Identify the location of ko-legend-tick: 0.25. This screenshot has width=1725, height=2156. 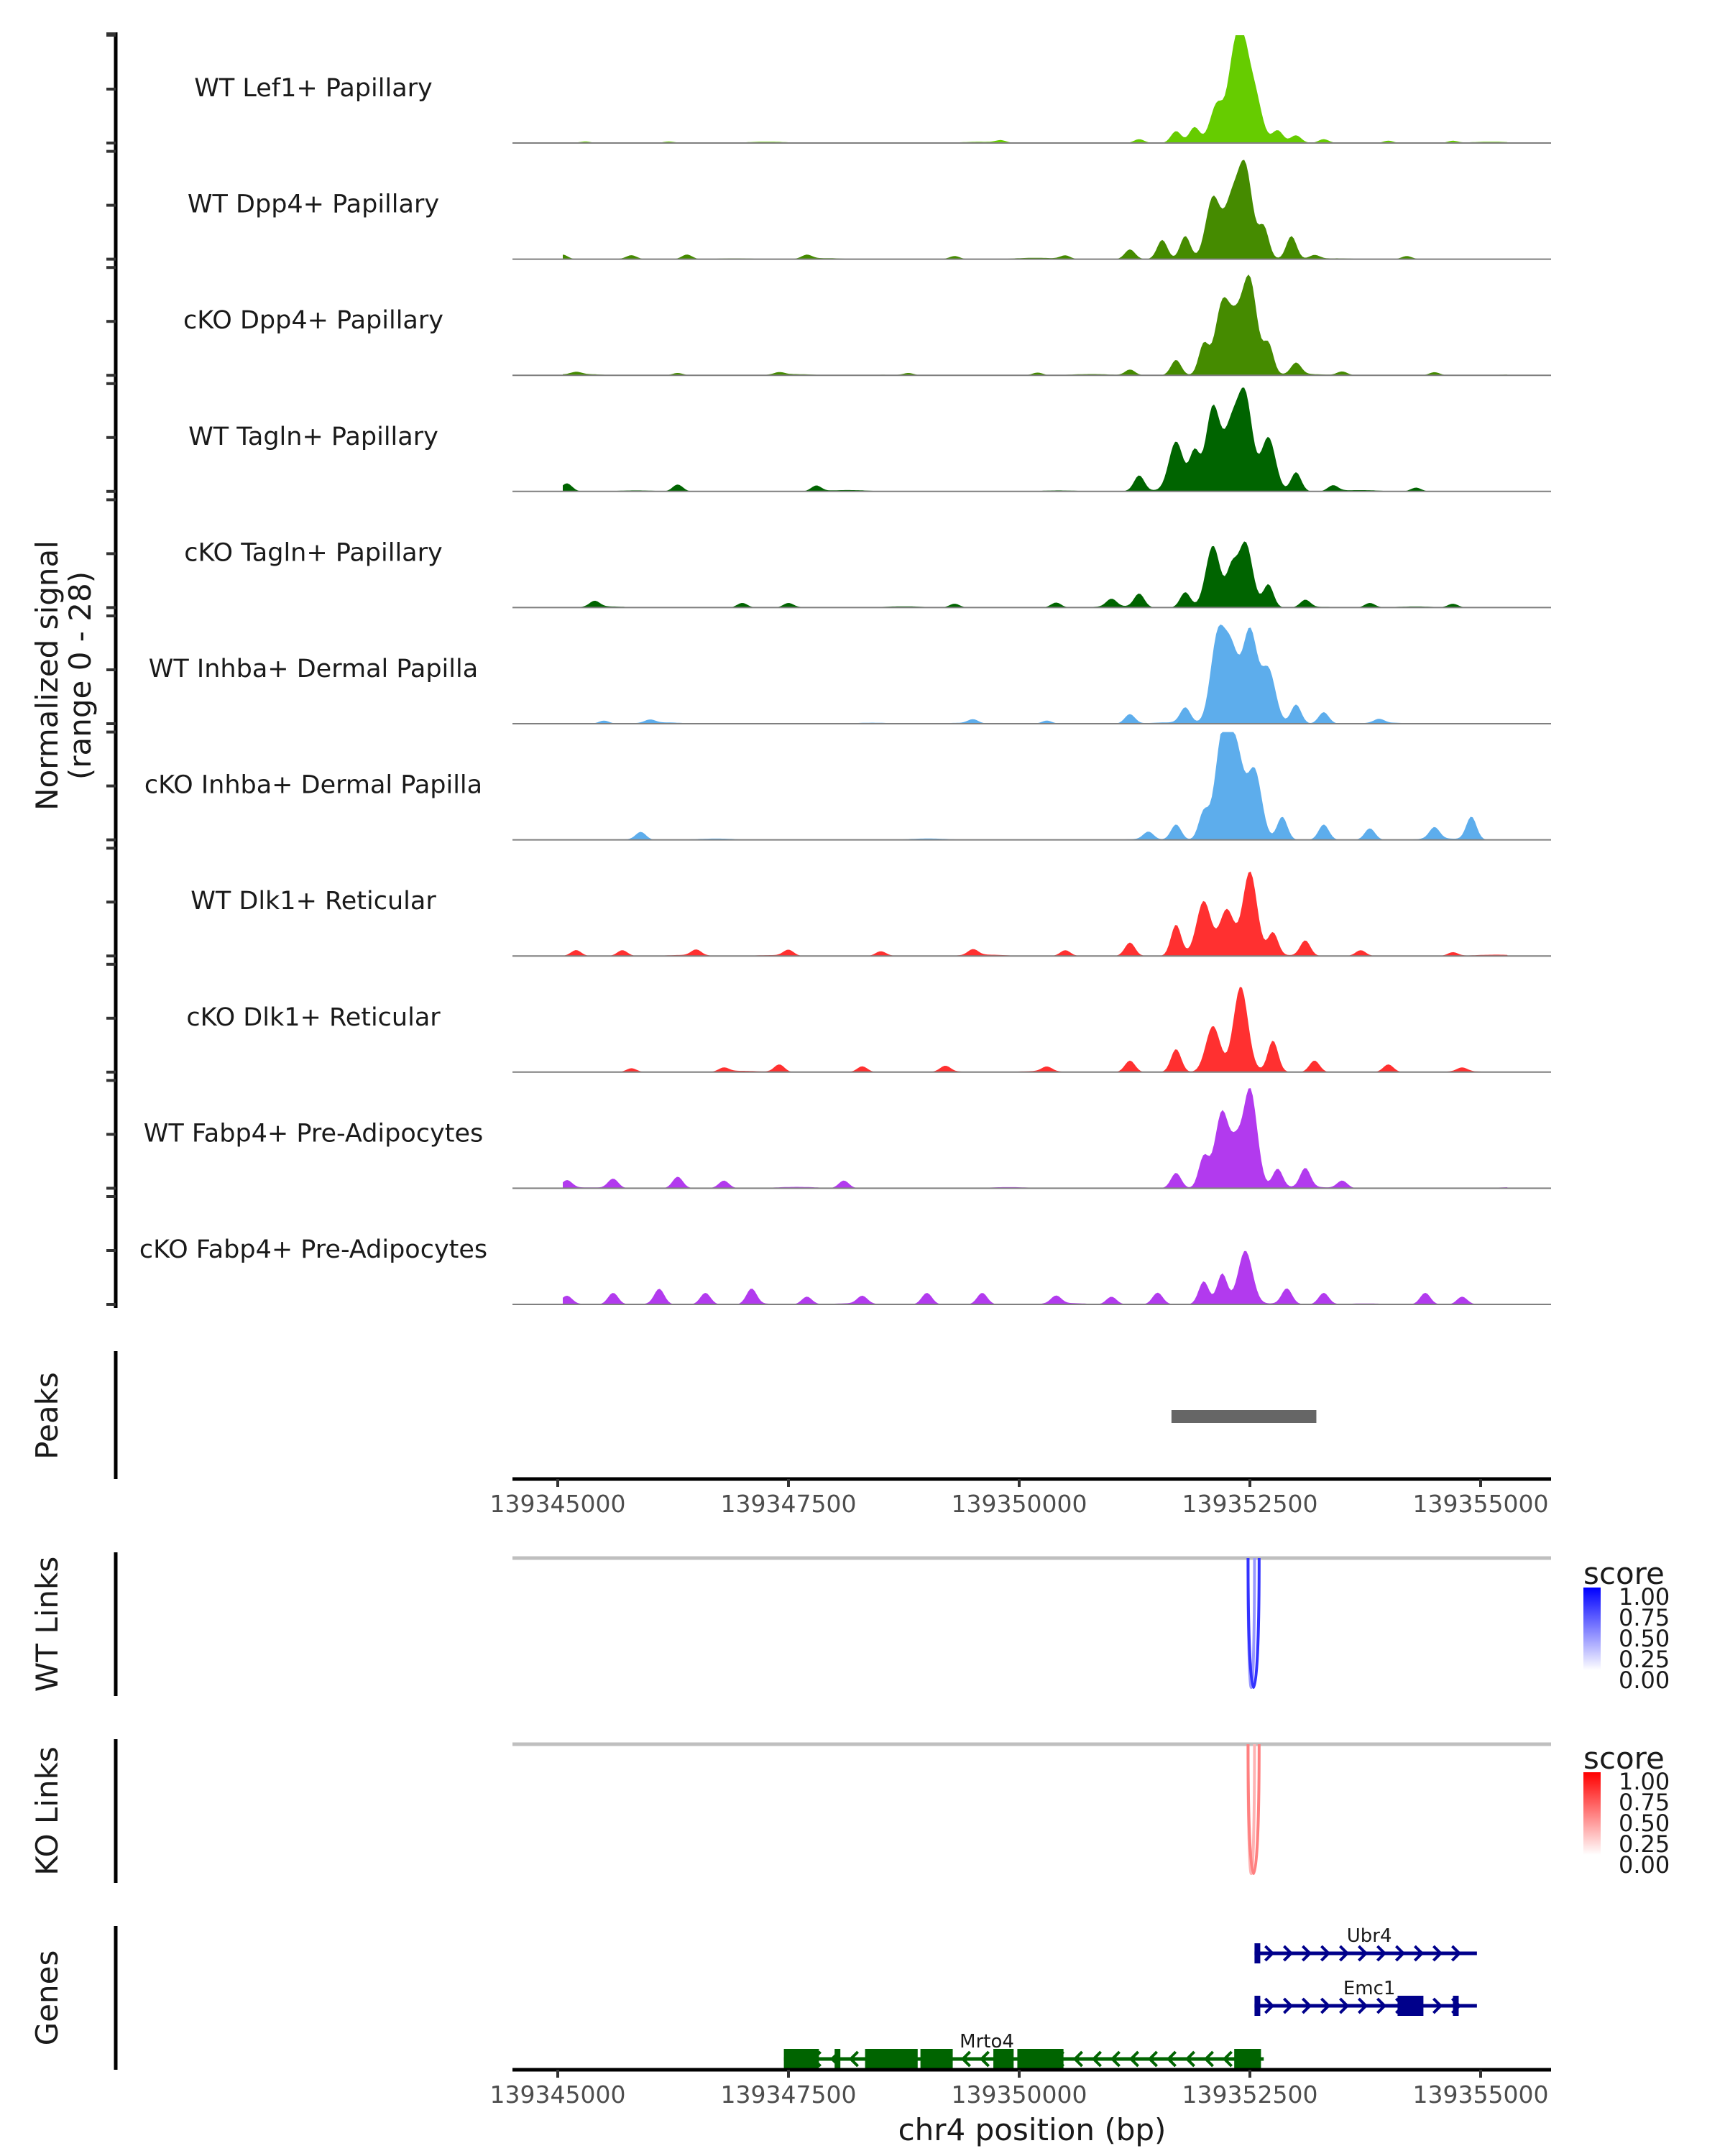
(1644, 1844).